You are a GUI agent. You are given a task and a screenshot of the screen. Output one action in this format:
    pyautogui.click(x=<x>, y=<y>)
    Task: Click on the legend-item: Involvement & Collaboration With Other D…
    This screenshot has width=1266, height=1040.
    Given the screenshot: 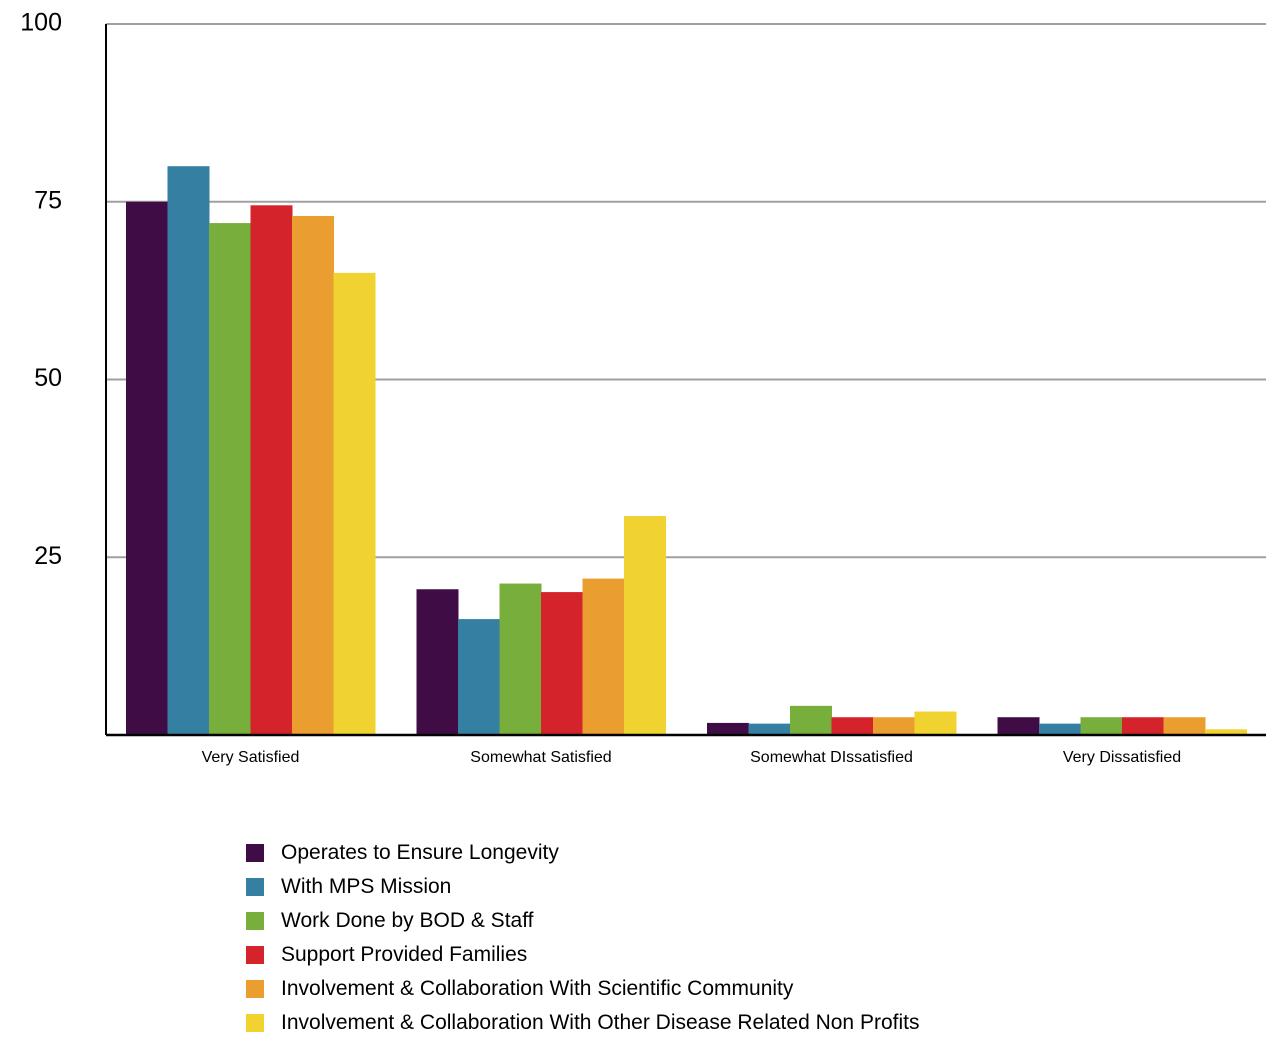 What is the action you would take?
    pyautogui.click(x=582, y=1023)
    